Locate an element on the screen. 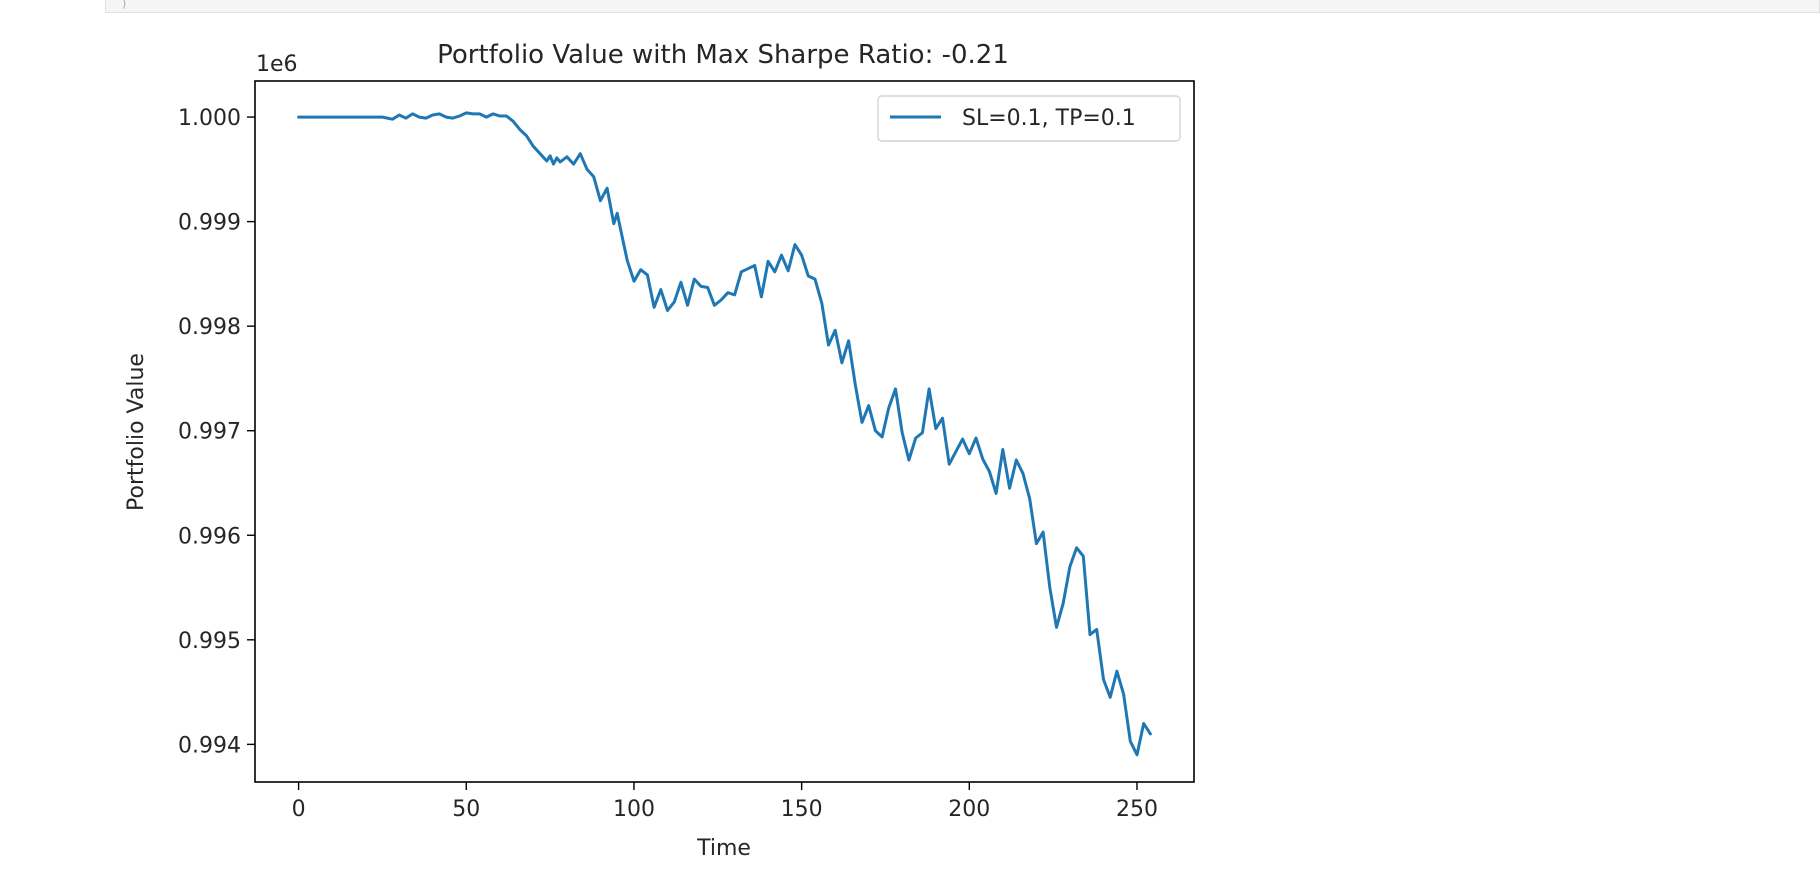  legend-entry-label: SL=0.1, TP=0.1 is located at coordinates (1049, 118).